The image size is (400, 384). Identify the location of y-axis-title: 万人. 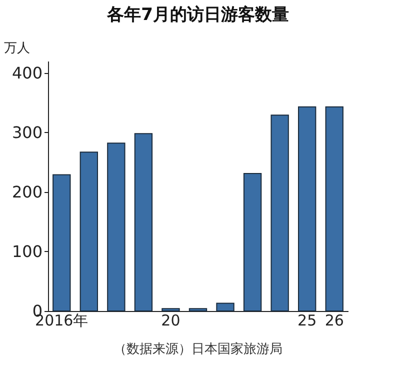
(17, 48).